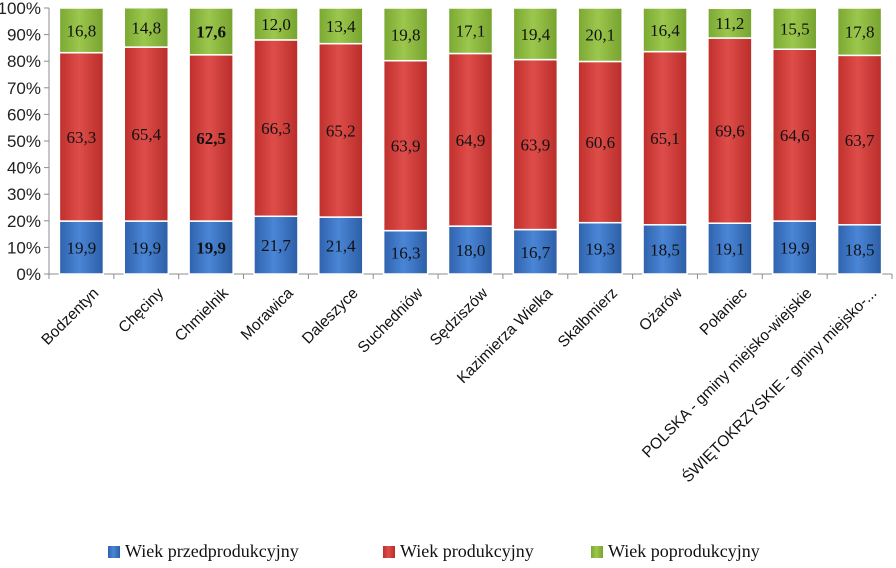  I want to click on data-label: 19,3, so click(600, 248).